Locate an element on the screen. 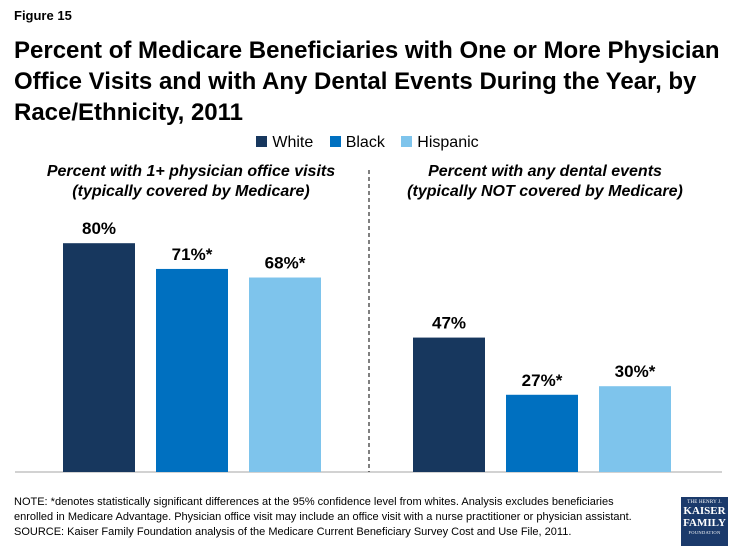 The image size is (735, 551). legend-label-hispanic: Hispanic is located at coordinates (448, 142).